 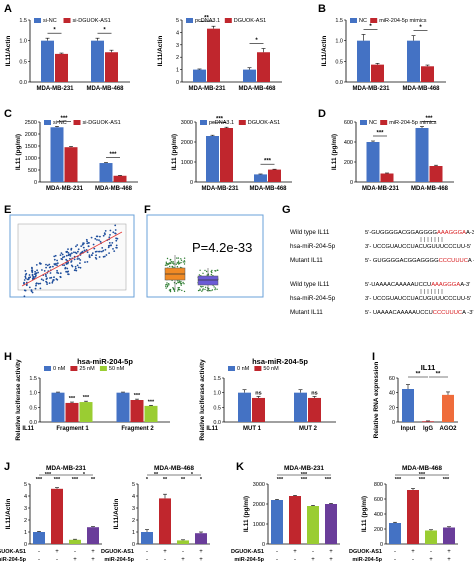 I want to click on seq-text: 5'-GUGGGGACGGAGGGGAAAGGGAA-3', so click(x=419, y=233).